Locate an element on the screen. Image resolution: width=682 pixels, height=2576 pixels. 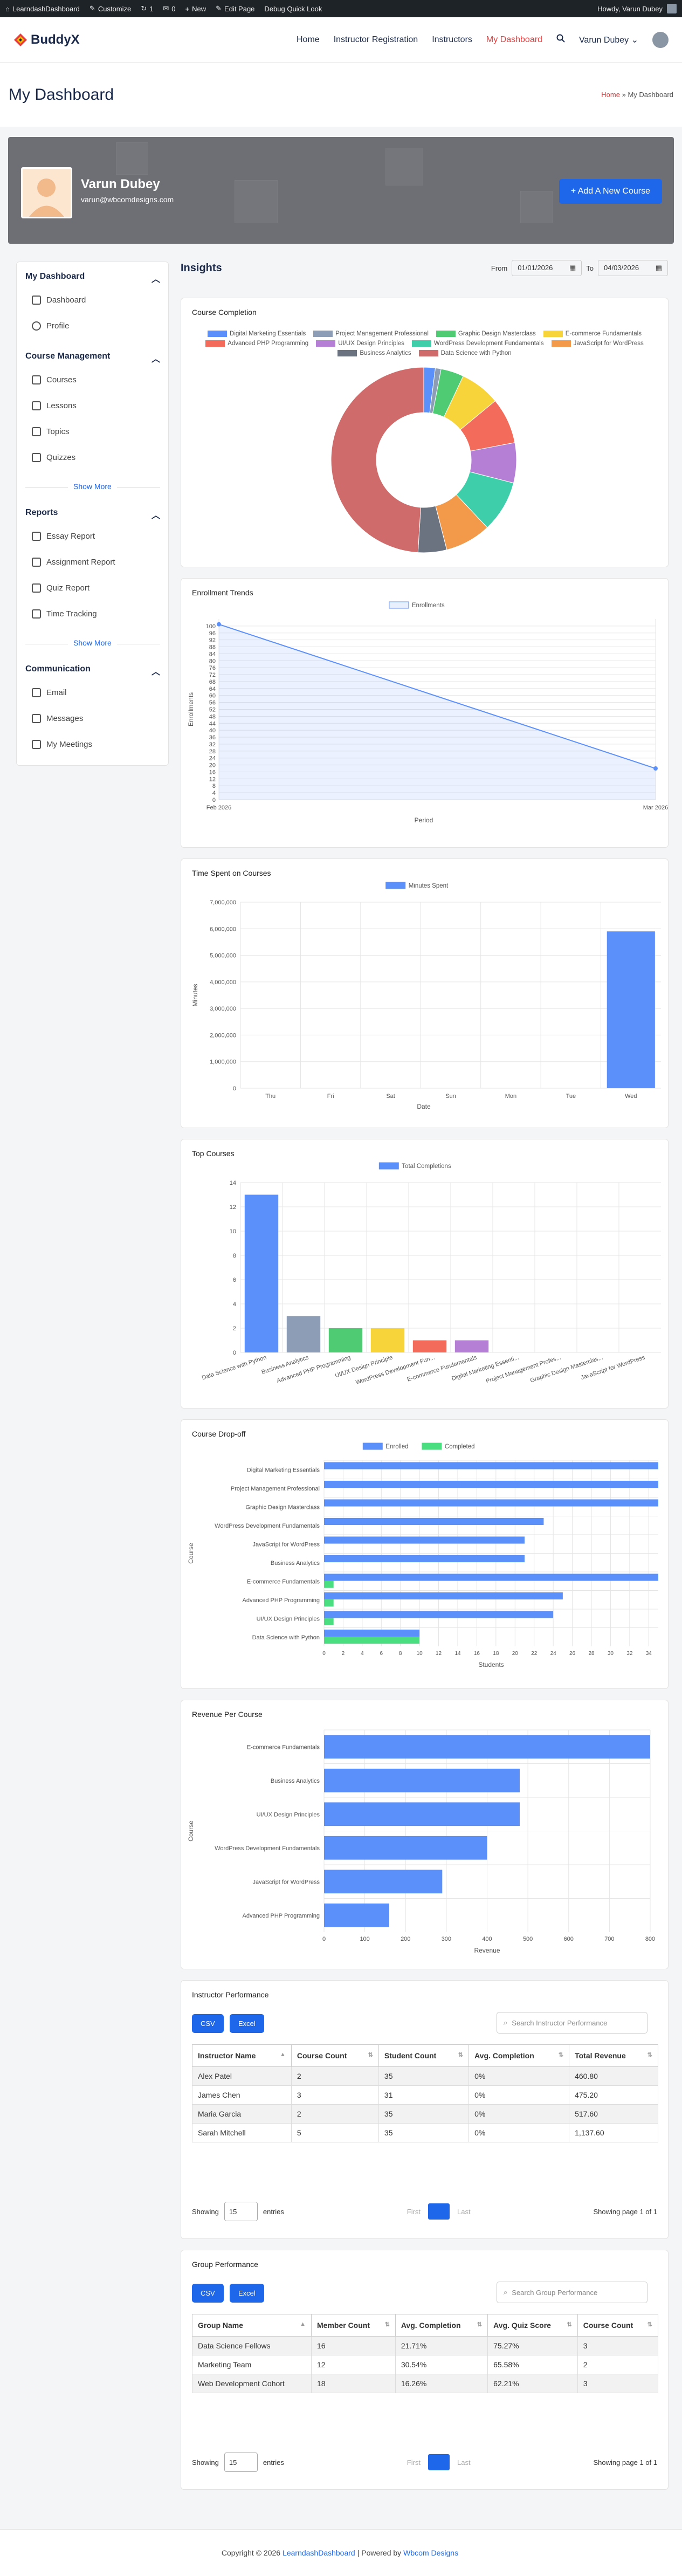
sidebar-item-dashboard: Dashboard is located at coordinates (59, 300).